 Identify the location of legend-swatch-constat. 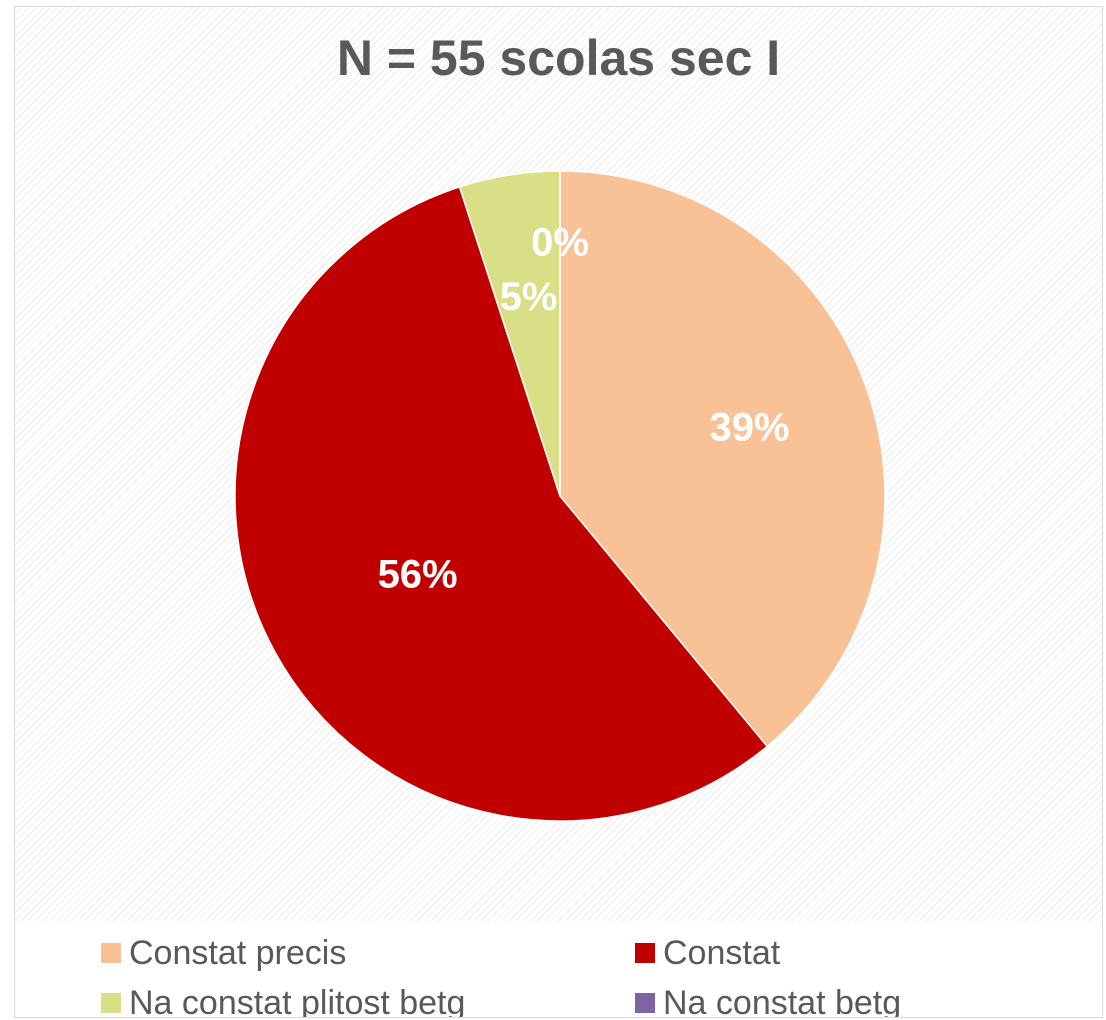
(645, 953).